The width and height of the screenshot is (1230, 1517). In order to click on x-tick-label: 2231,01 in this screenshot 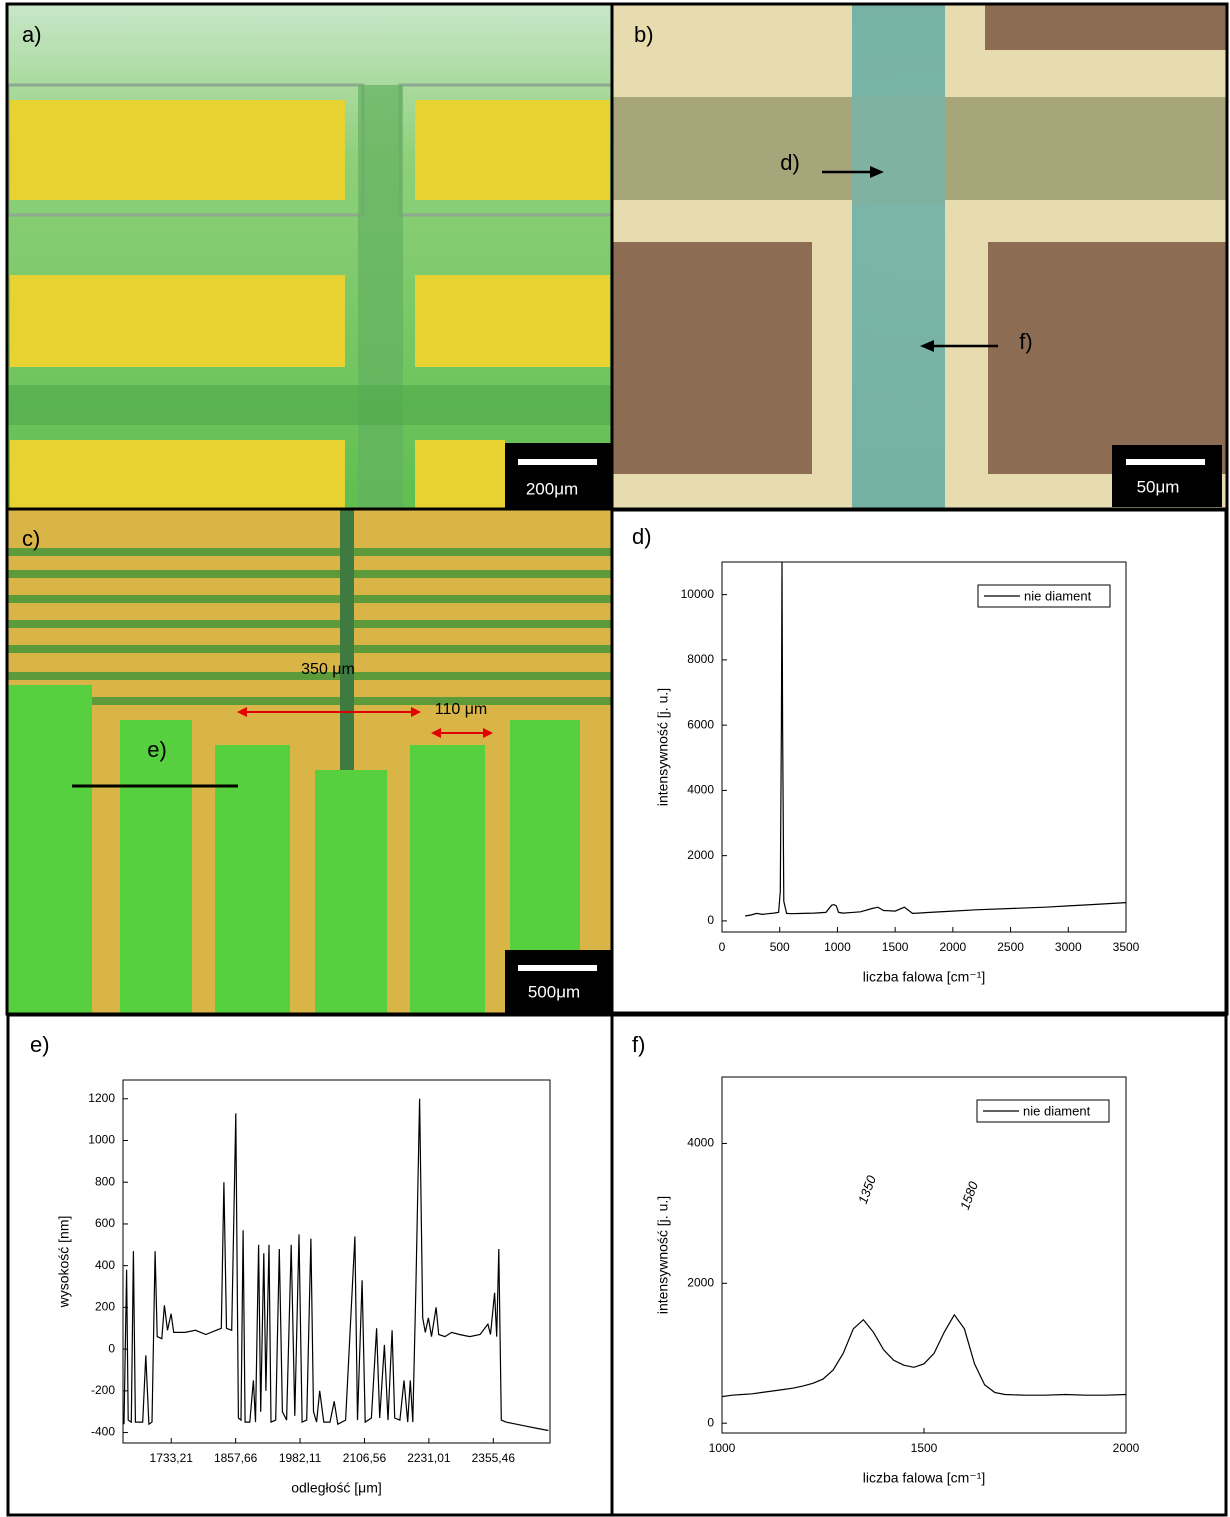, I will do `click(429, 1458)`.